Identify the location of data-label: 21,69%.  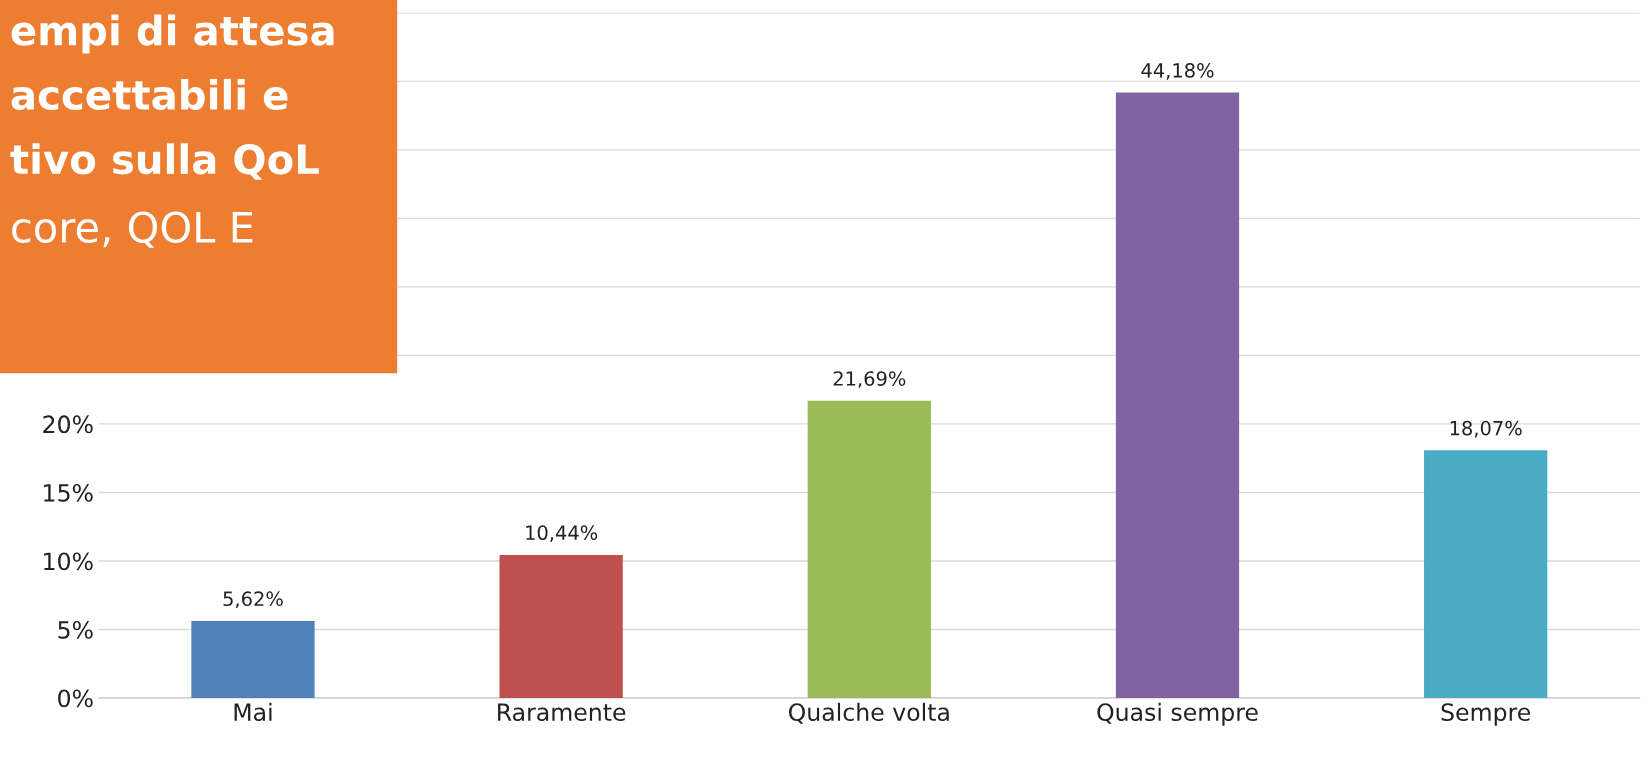
(869, 379).